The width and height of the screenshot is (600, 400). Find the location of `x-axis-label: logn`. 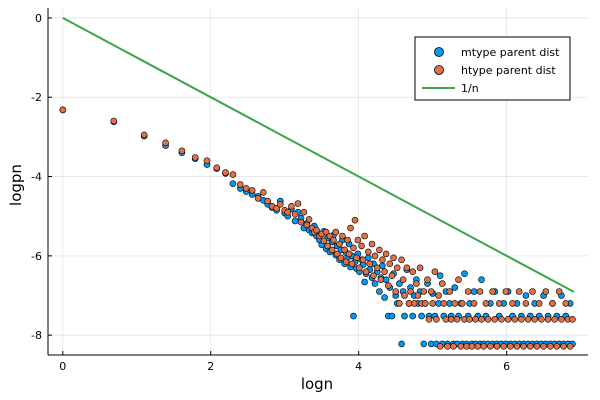

x-axis-label: logn is located at coordinates (317, 384).